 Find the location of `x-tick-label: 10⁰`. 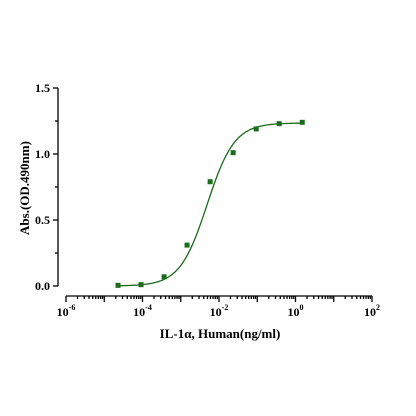

x-tick-label: 10⁰ is located at coordinates (296, 311).